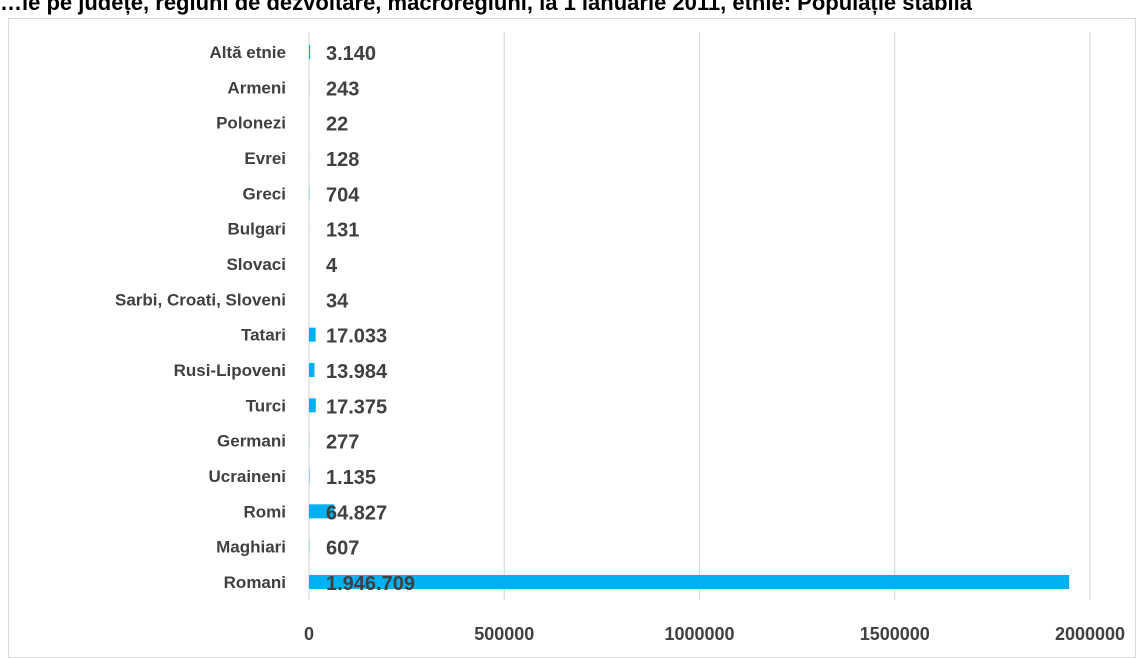 The image size is (1144, 658). What do you see at coordinates (343, 195) in the screenshot?
I see `data-label: 704` at bounding box center [343, 195].